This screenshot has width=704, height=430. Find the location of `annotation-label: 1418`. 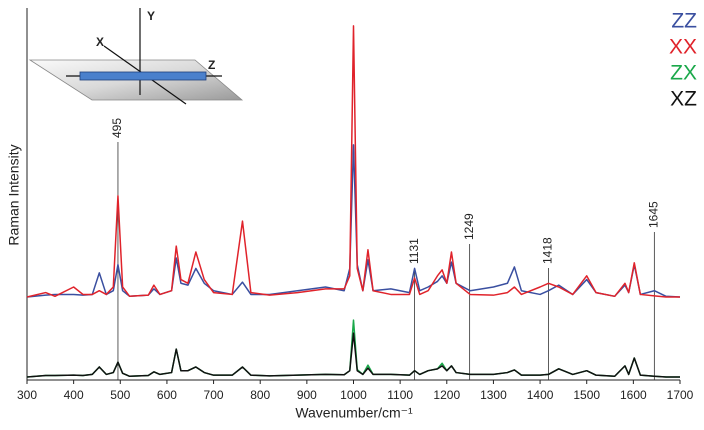

annotation-label: 1418 is located at coordinates (548, 250).